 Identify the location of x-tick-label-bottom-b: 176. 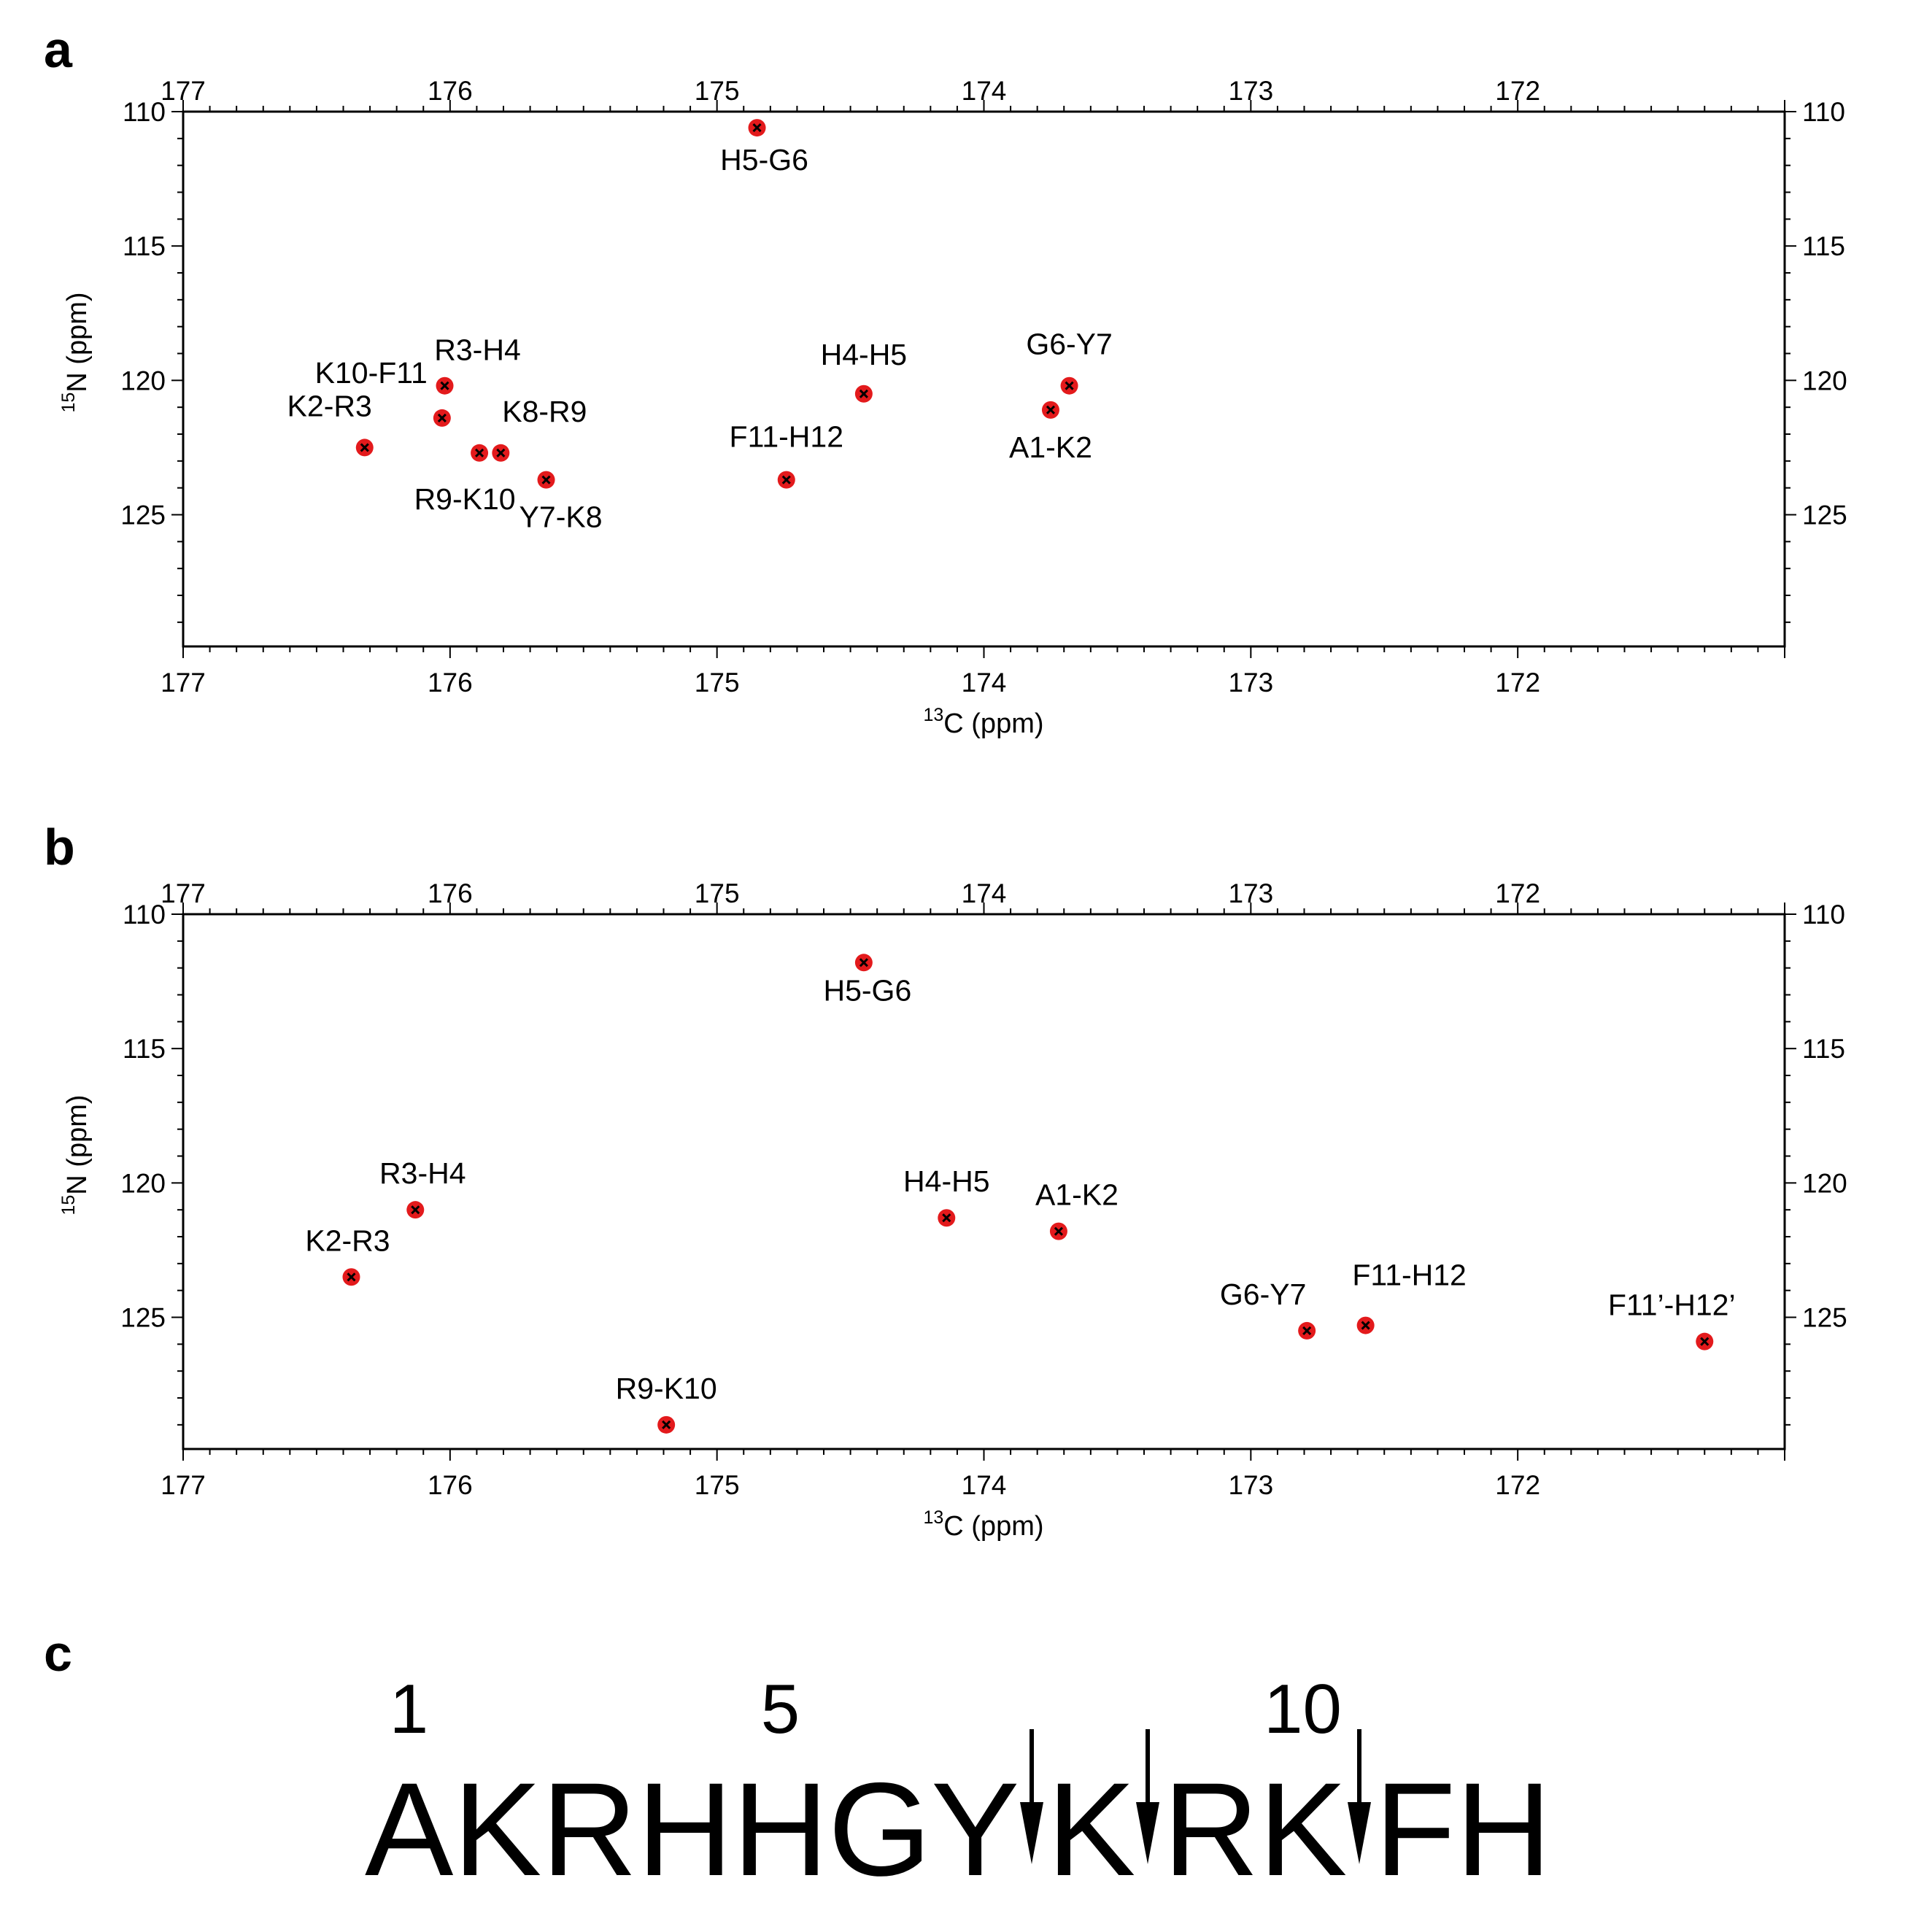
(450, 1485).